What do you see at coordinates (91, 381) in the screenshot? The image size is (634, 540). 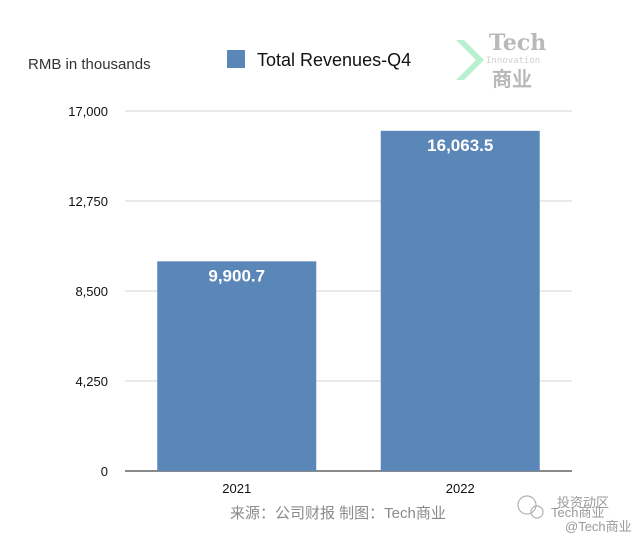 I see `y-tick-label: 4,250` at bounding box center [91, 381].